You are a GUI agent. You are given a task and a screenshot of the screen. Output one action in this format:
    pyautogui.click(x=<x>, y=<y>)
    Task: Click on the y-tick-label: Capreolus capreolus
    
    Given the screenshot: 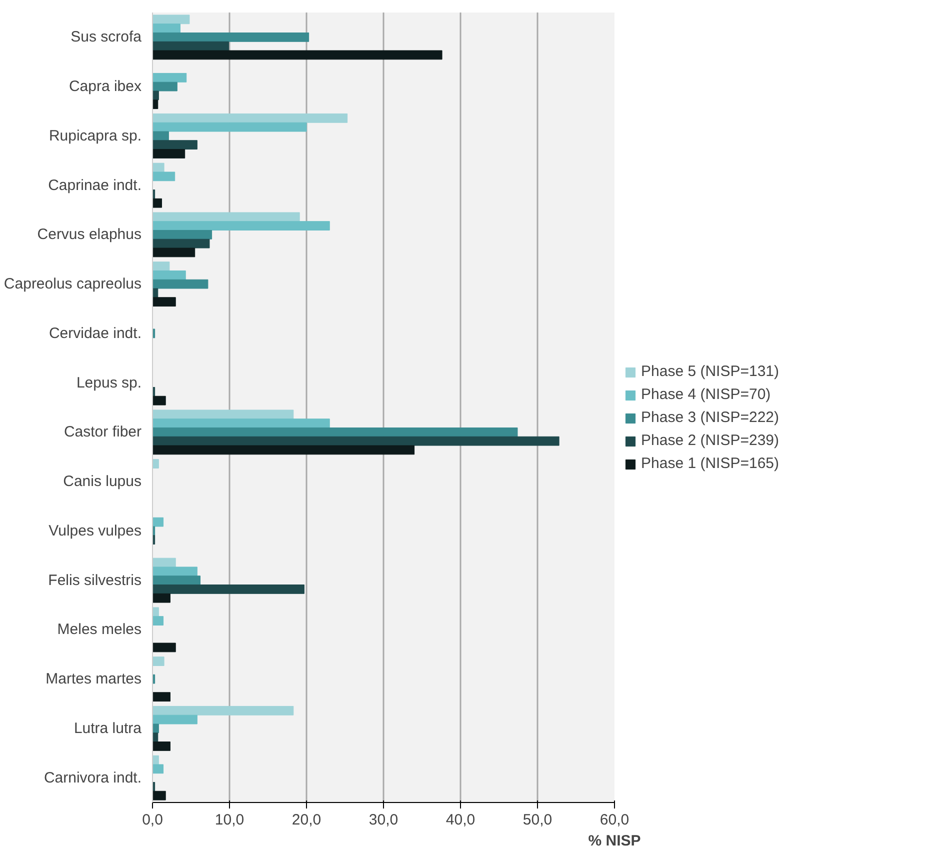 What is the action you would take?
    pyautogui.click(x=73, y=284)
    